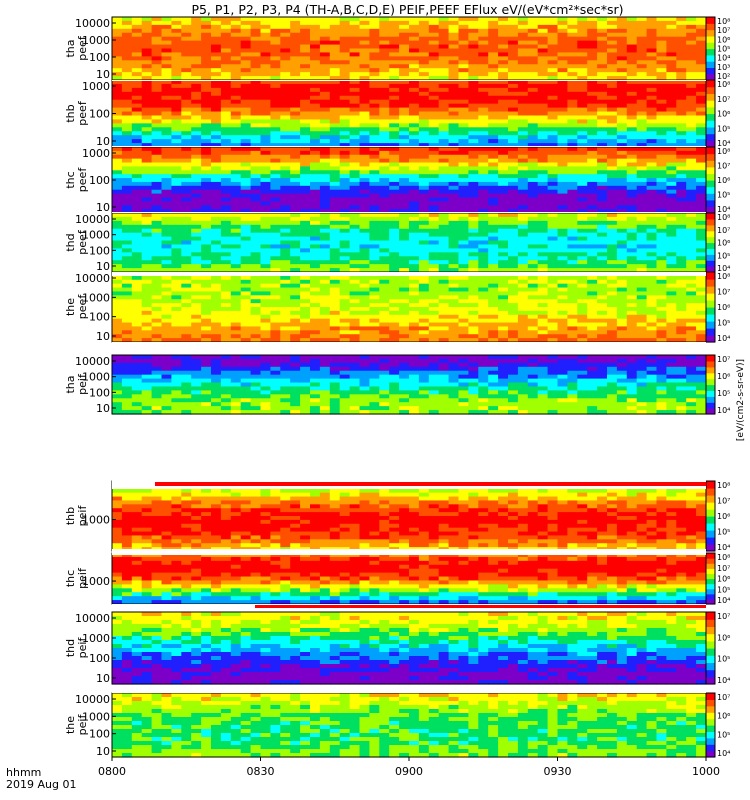 The width and height of the screenshot is (750, 800). I want to click on colorbar-tick-label: 10⁴, so click(723, 268).